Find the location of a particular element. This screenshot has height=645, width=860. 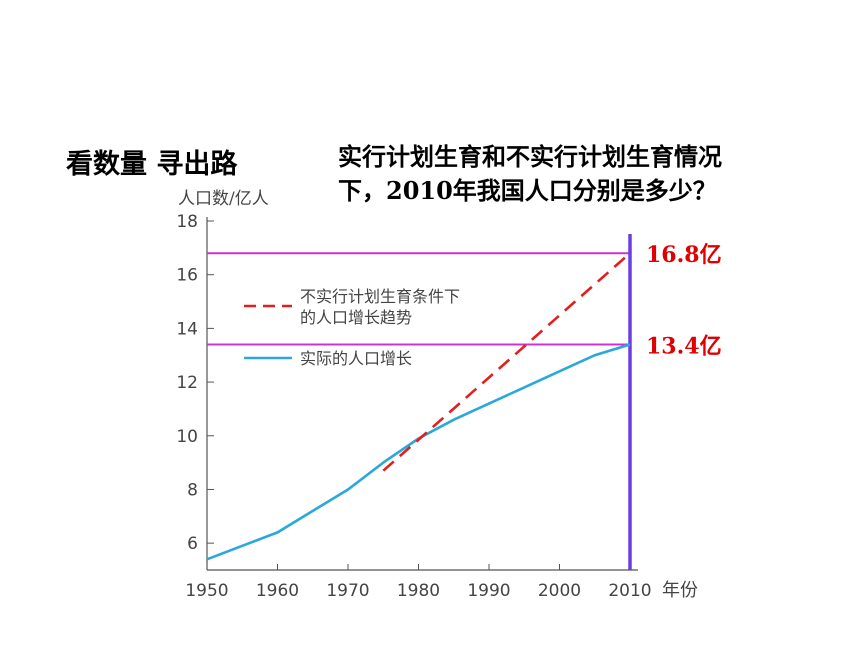

callout-label: 16.8亿 is located at coordinates (684, 255).